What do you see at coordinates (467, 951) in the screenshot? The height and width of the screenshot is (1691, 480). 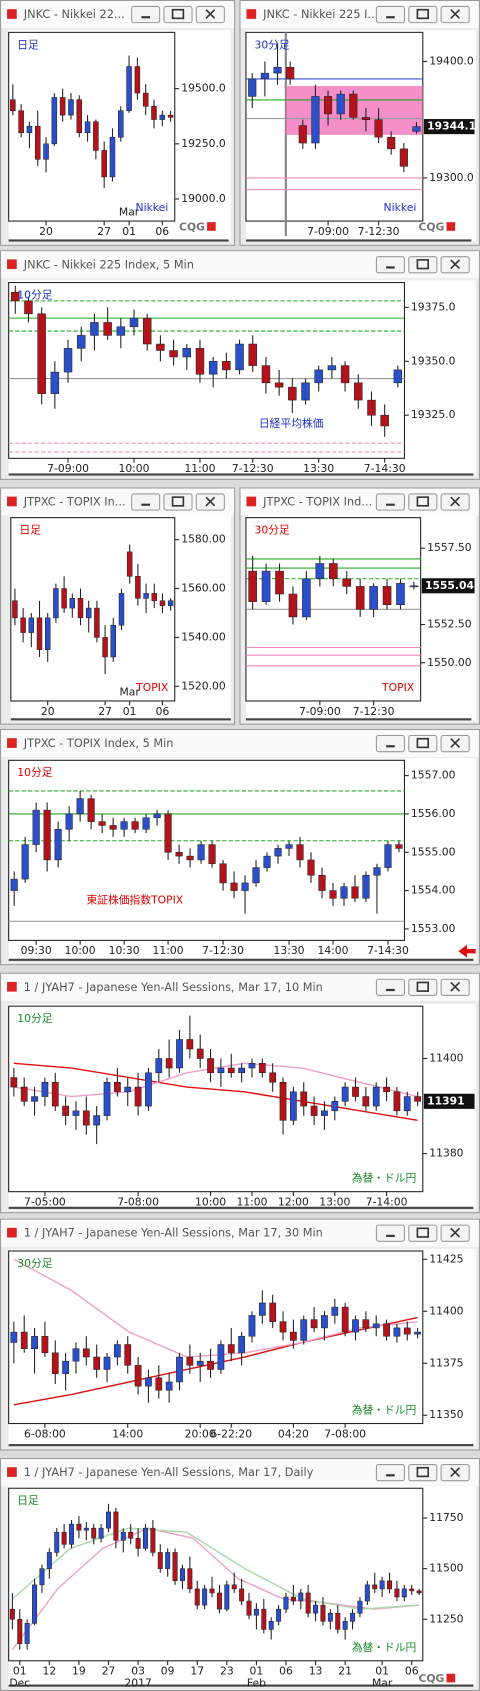 I see `scroll-arrow` at bounding box center [467, 951].